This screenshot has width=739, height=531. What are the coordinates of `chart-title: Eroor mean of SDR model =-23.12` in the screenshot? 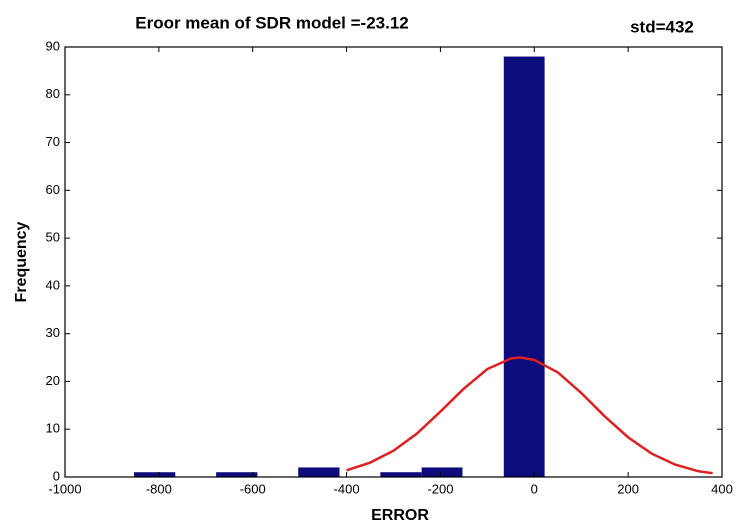 It's located at (272, 22).